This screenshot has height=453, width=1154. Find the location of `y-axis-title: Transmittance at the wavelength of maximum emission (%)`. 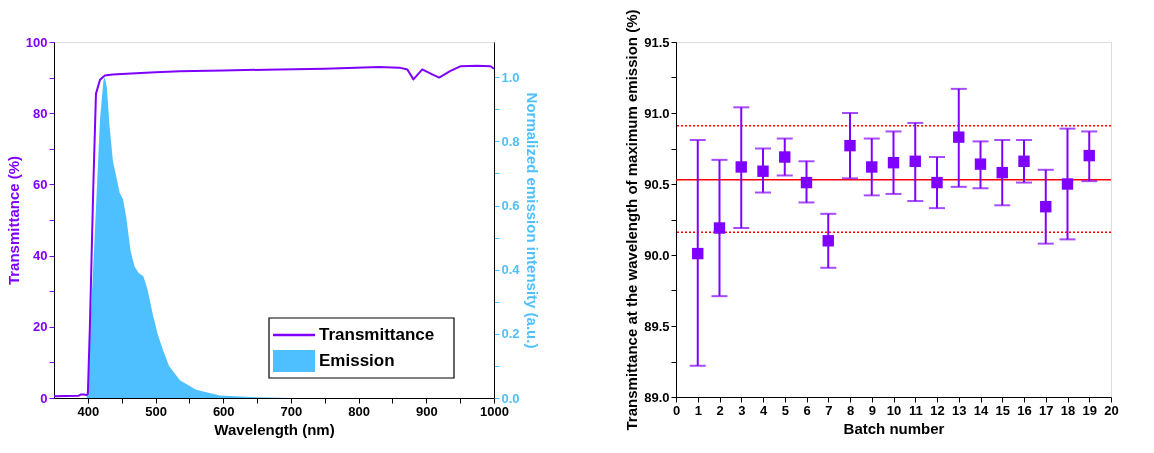

y-axis-title: Transmittance at the wavelength of maximum emission (%) is located at coordinates (632, 220).